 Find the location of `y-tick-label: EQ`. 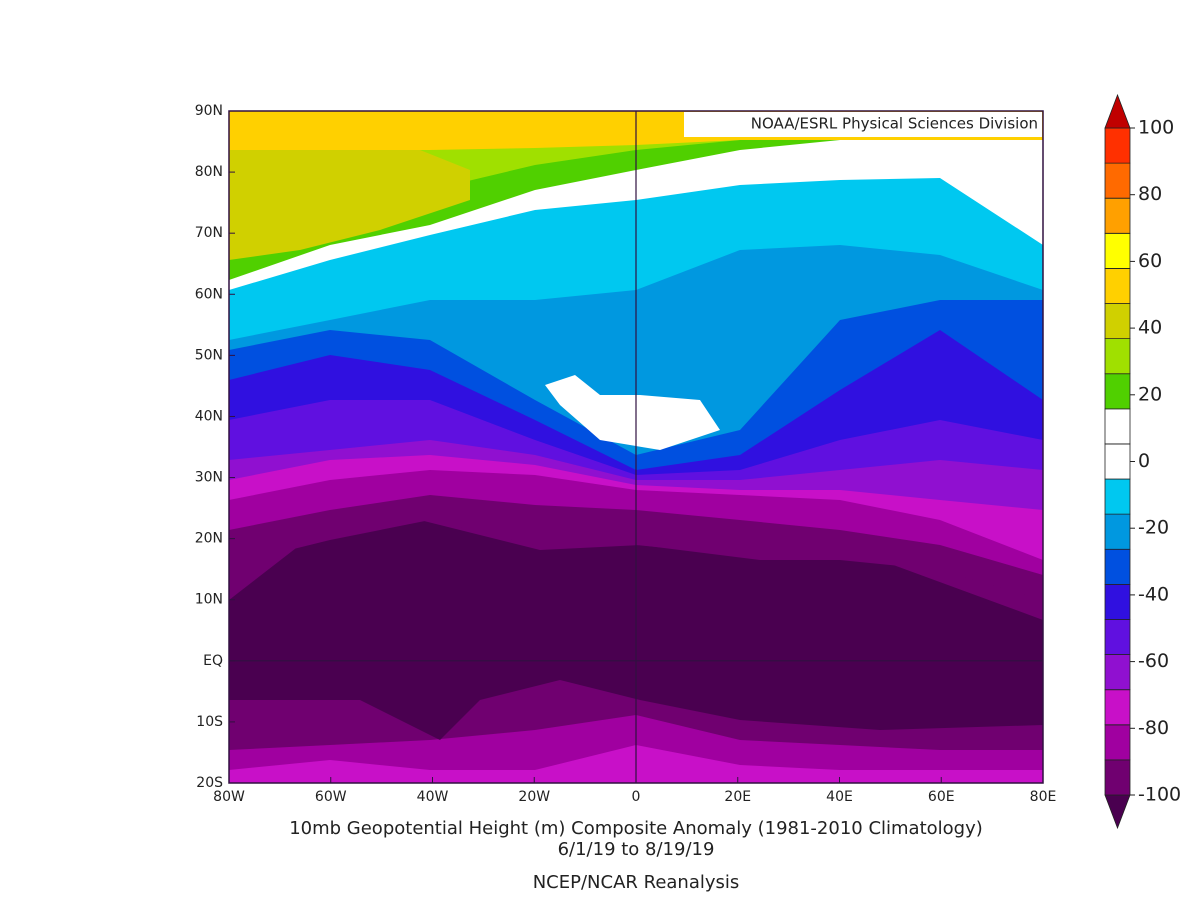

y-tick-label: EQ is located at coordinates (213, 661).